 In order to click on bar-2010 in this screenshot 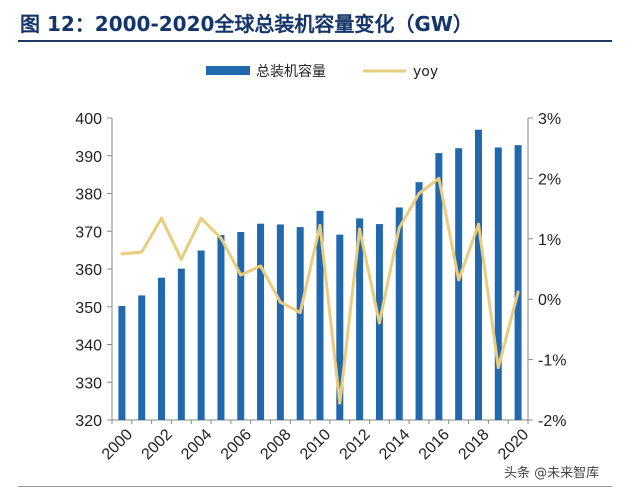, I will do `click(320, 315)`.